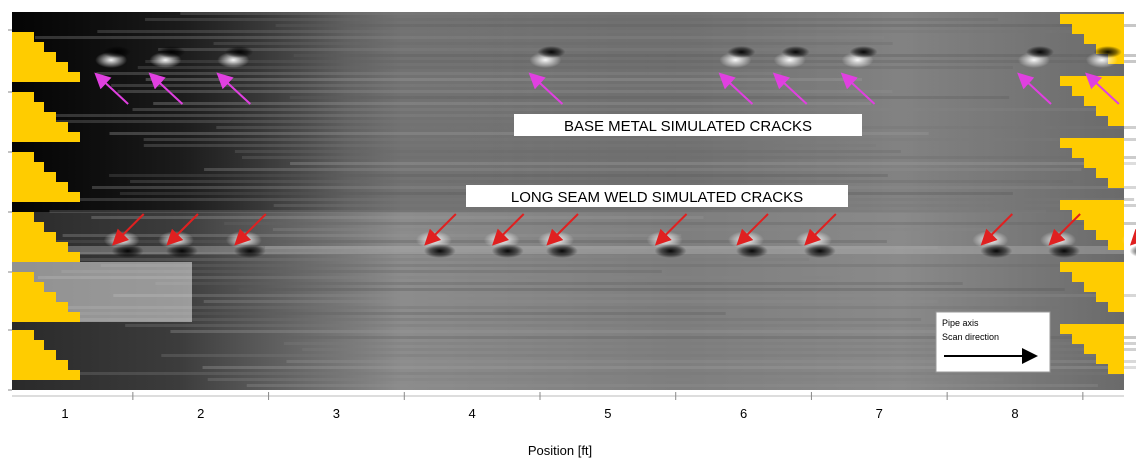 This screenshot has height=468, width=1136. I want to click on x-axis-label: Position [ft], so click(560, 450).